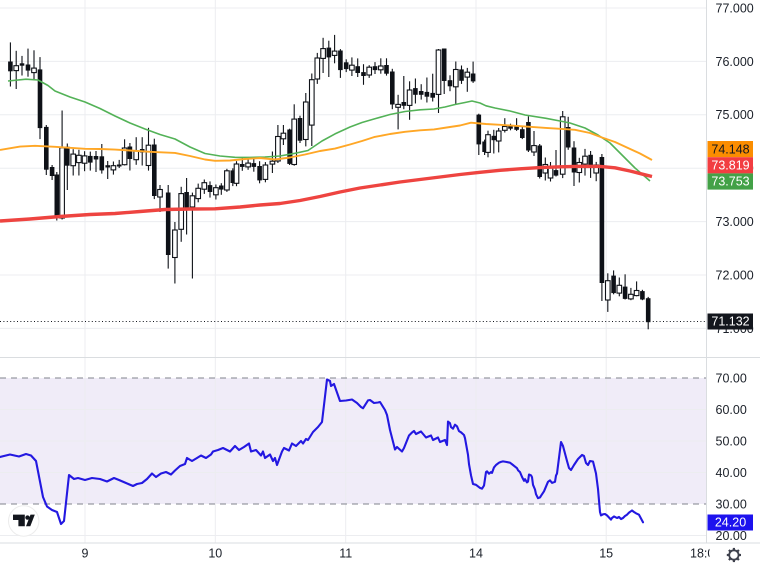  What do you see at coordinates (731, 504) in the screenshot?
I see `svg-text: 30.00` at bounding box center [731, 504].